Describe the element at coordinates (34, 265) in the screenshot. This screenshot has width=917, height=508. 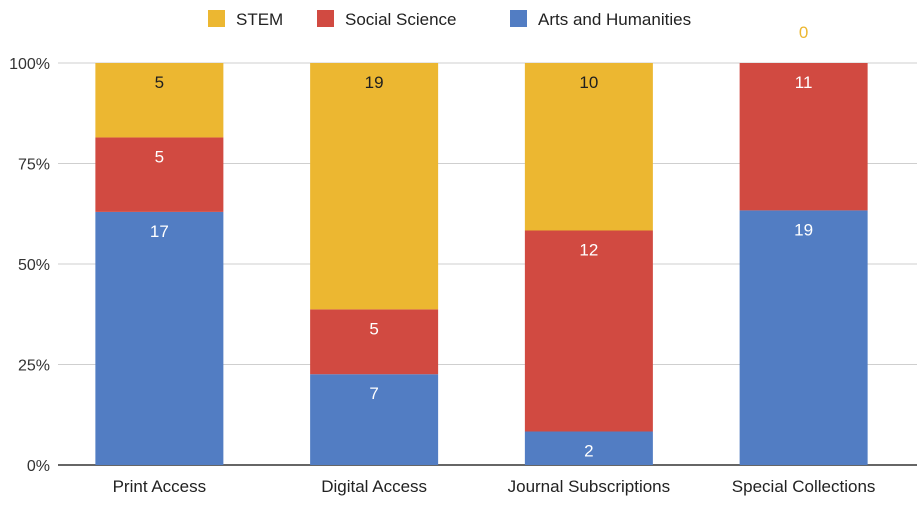
I see `y-tick-label: 50%` at that location.